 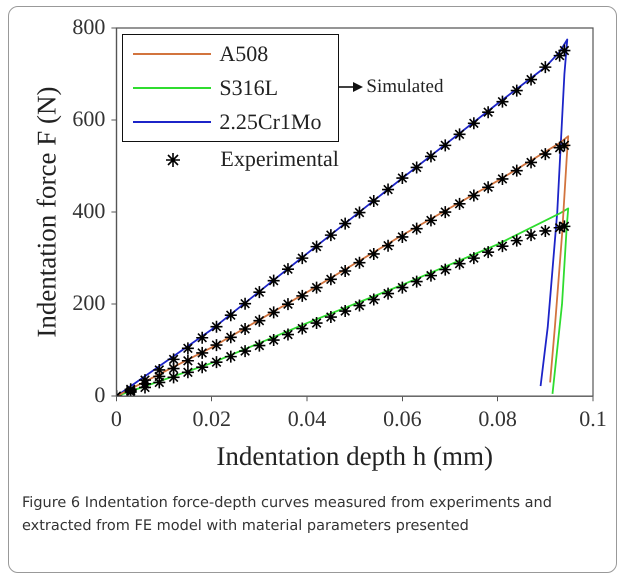 I want to click on legend-label: 2.25Cr1Mo, so click(x=270, y=122).